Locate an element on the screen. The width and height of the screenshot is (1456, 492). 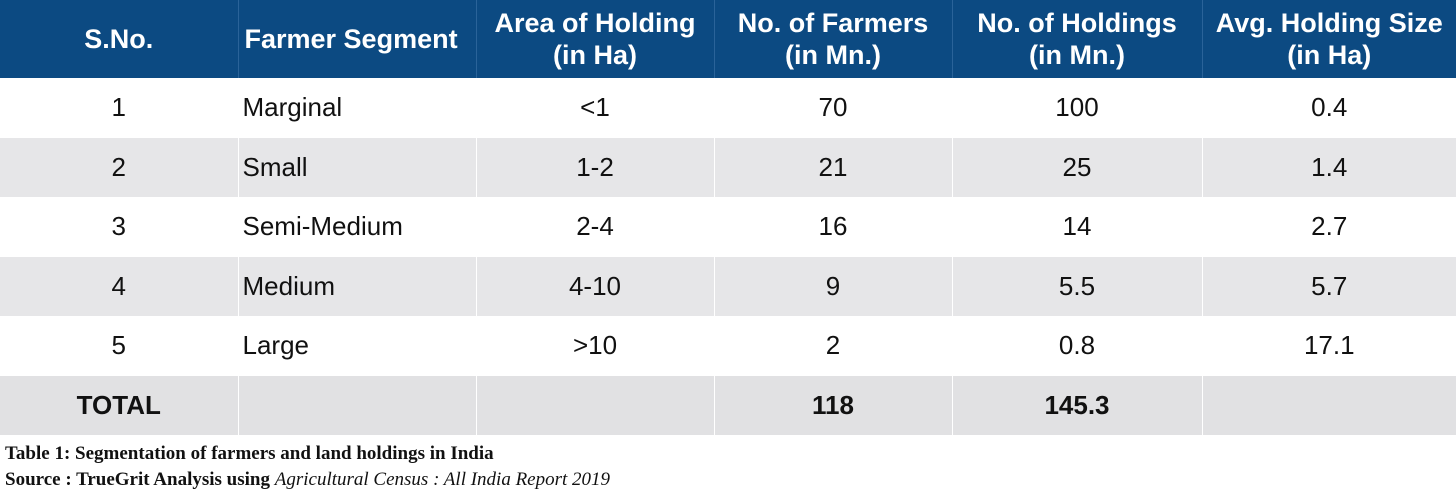
cell-sno: 3 is located at coordinates (119, 227).